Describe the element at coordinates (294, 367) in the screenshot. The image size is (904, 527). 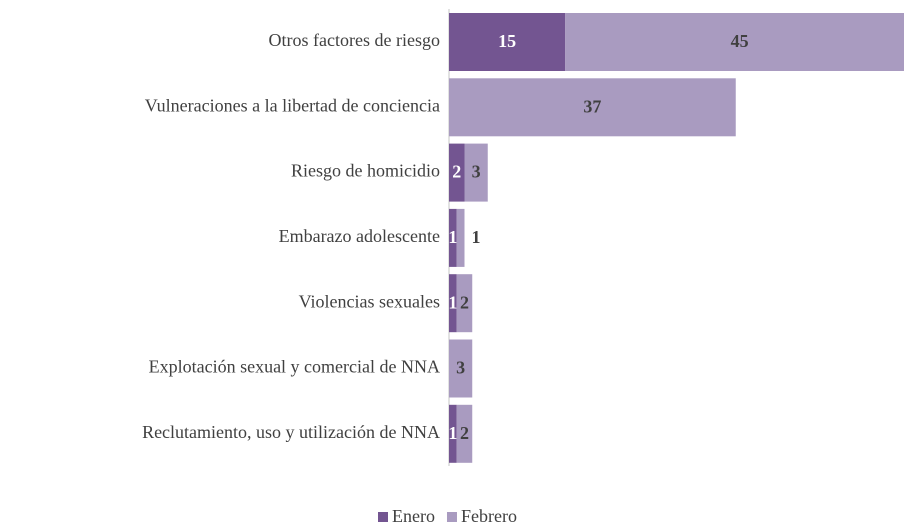
I see `category-label: Explotación sexual y comercial de NNA` at that location.